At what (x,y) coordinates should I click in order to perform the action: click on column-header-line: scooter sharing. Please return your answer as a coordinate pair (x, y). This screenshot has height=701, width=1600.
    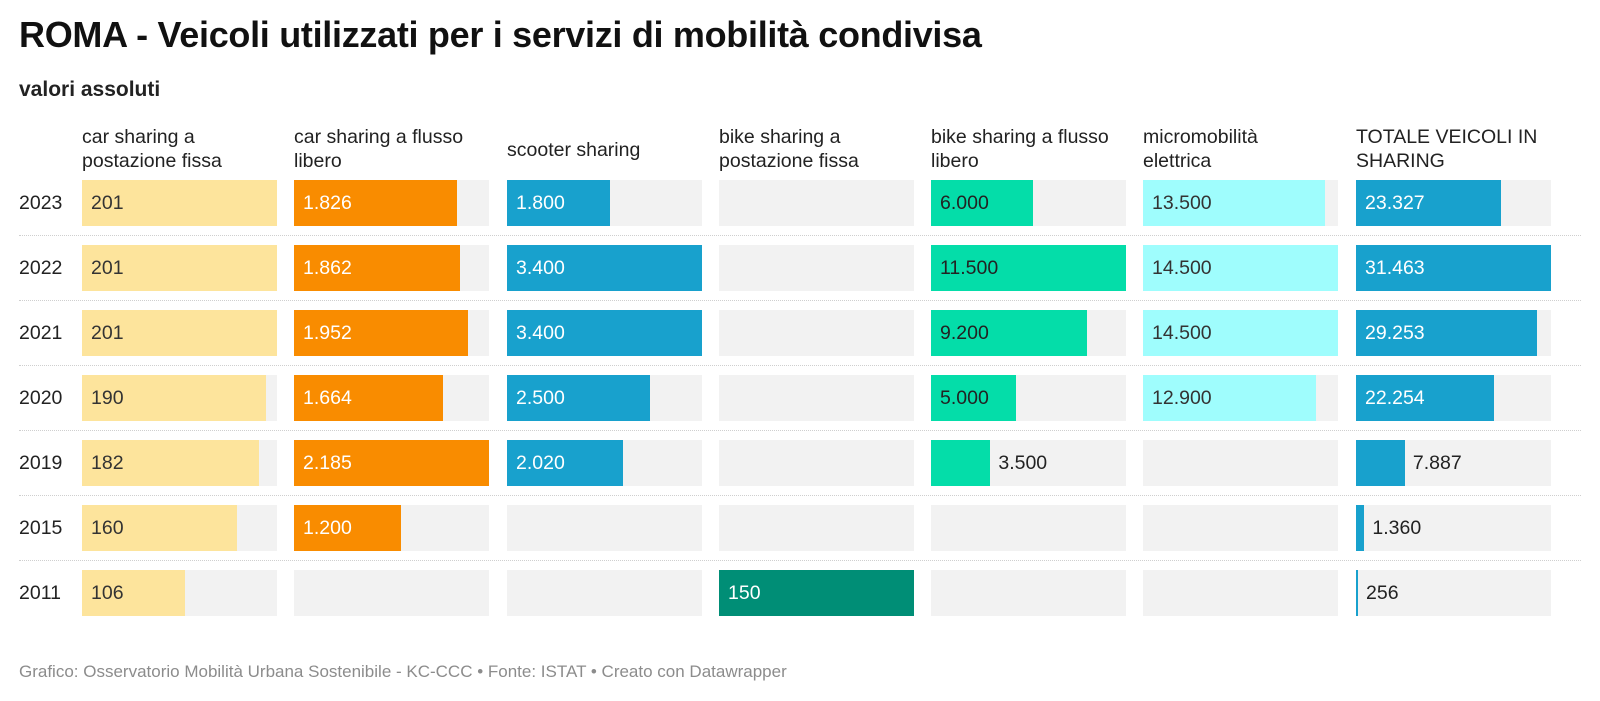
    Looking at the image, I should click on (574, 150).